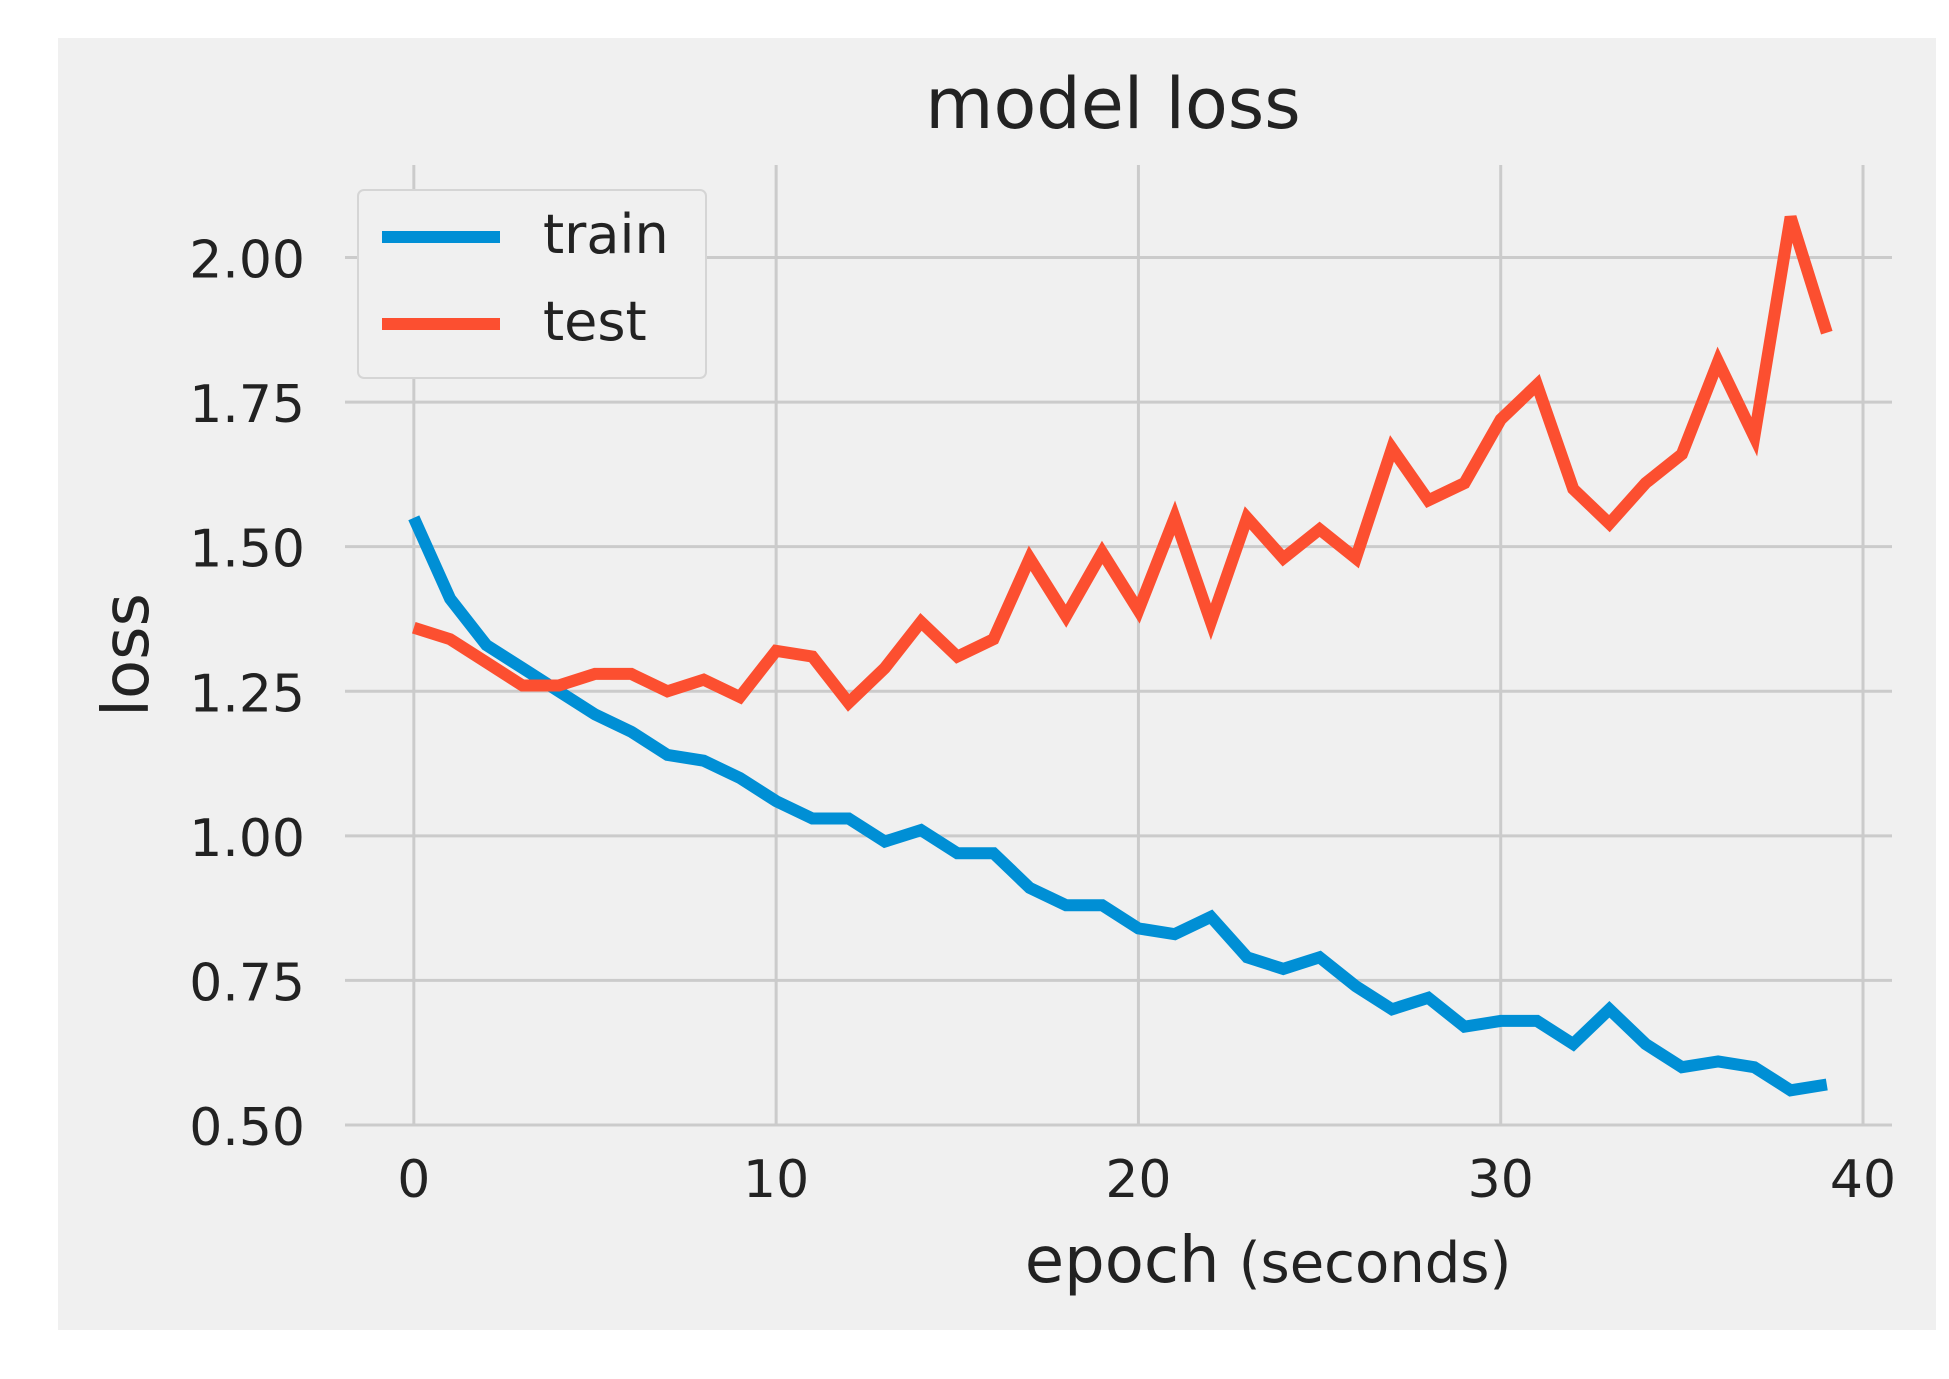 The width and height of the screenshot is (1949, 1379). I want to click on y-tick-label: 0.50, so click(247, 1128).